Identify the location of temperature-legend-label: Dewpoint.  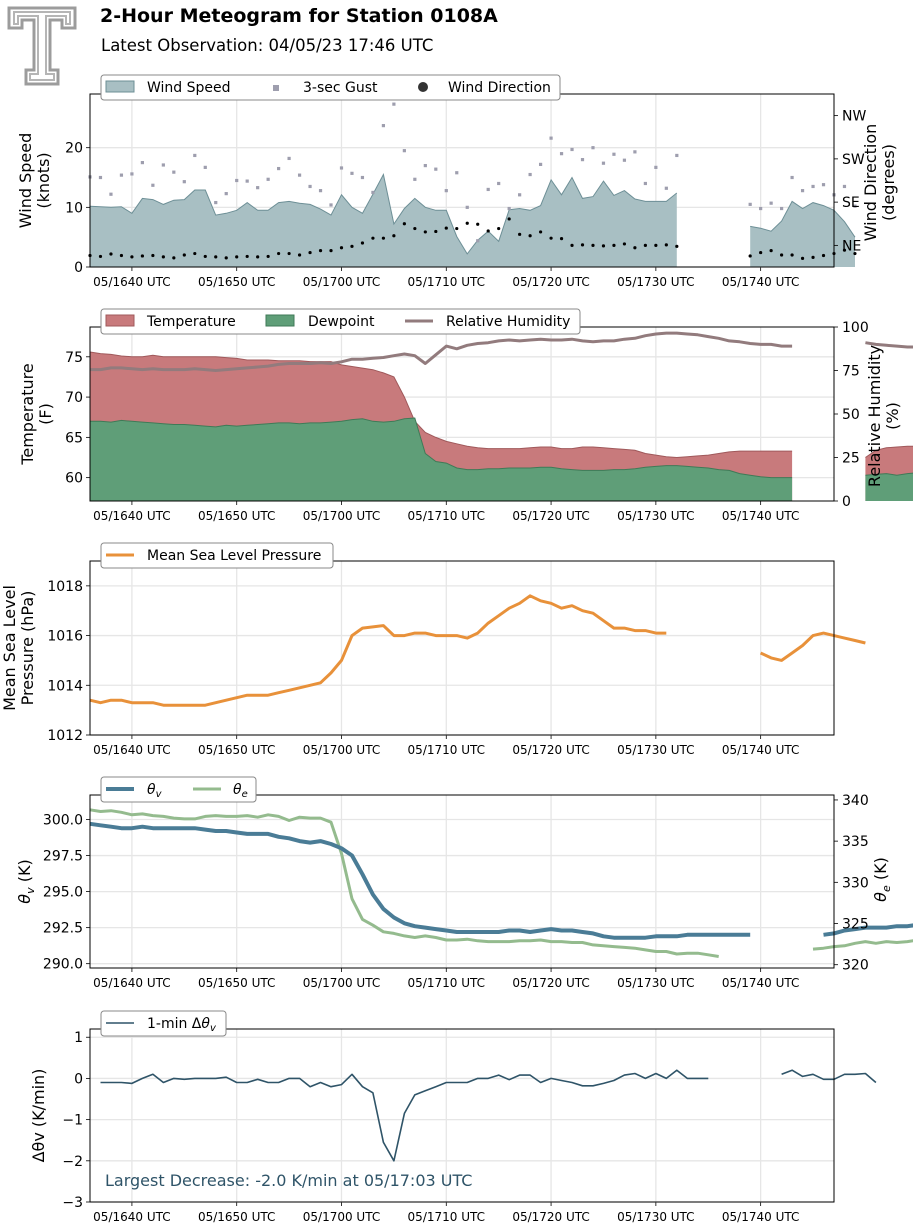
(341, 322).